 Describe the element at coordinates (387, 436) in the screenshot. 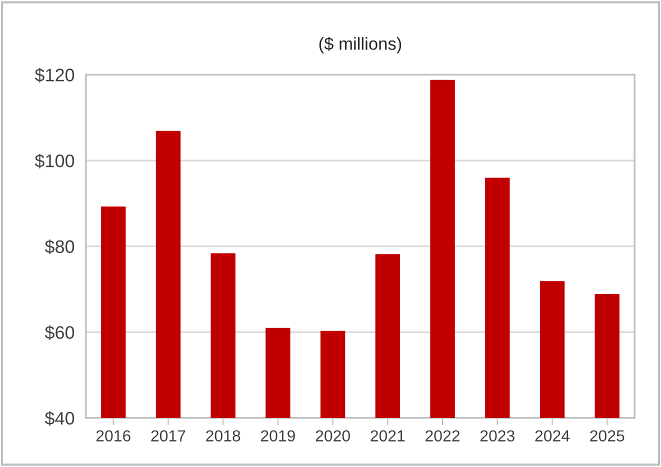

I see `x-tick-label: 2021` at that location.